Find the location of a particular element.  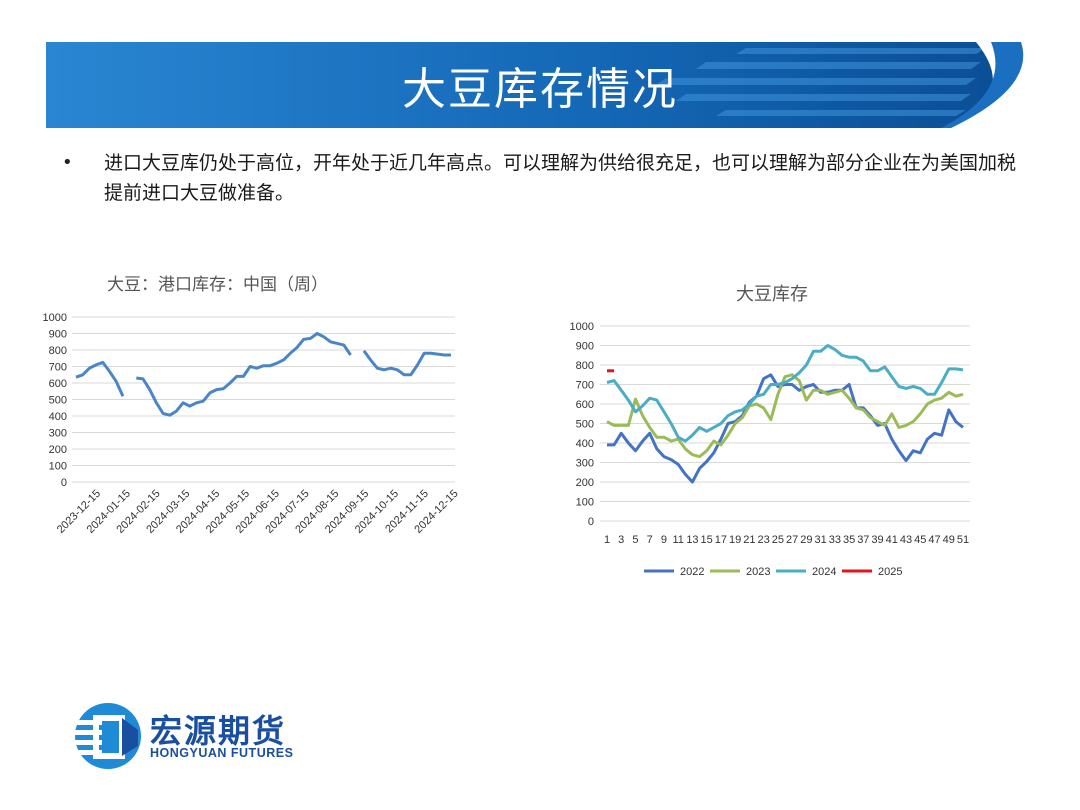

chart-title: 大豆：港口库存：中国（周） is located at coordinates (217, 284).